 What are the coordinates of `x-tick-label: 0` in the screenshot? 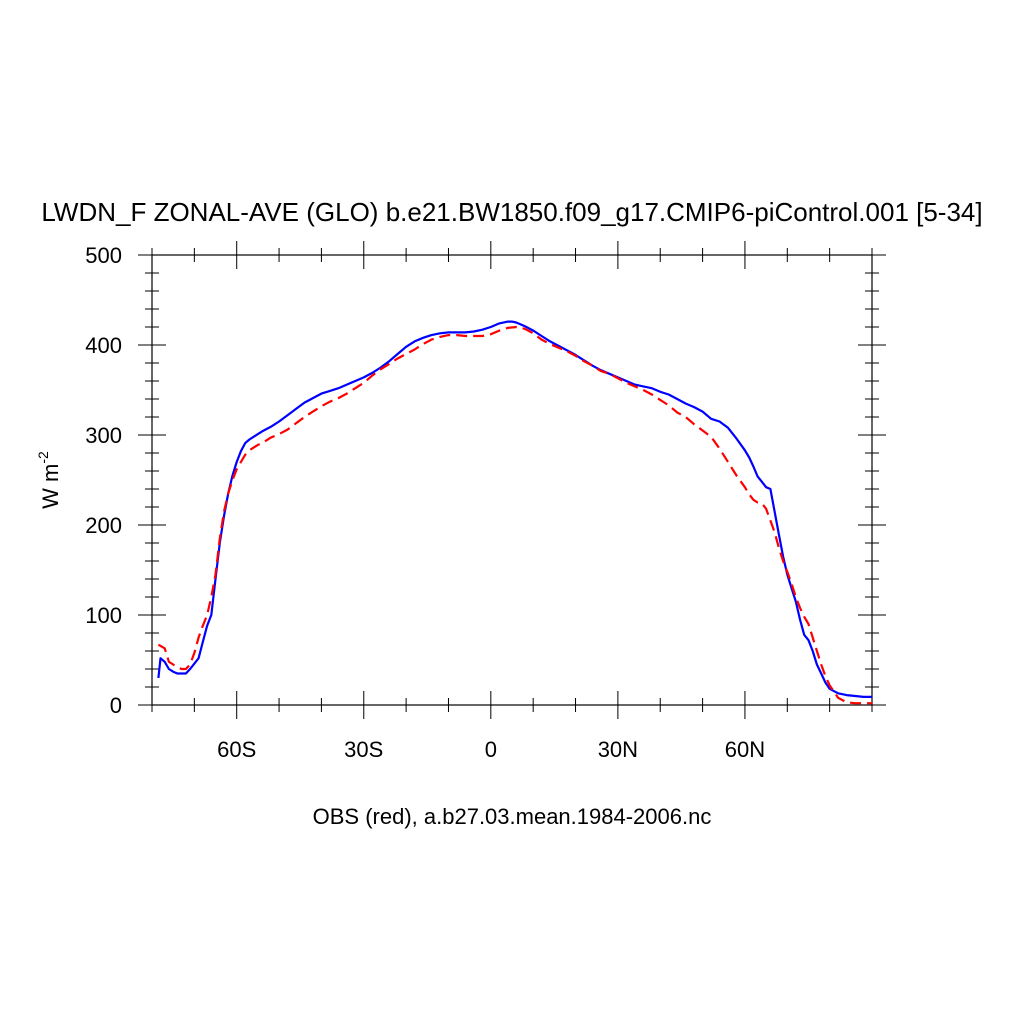 It's located at (491, 749).